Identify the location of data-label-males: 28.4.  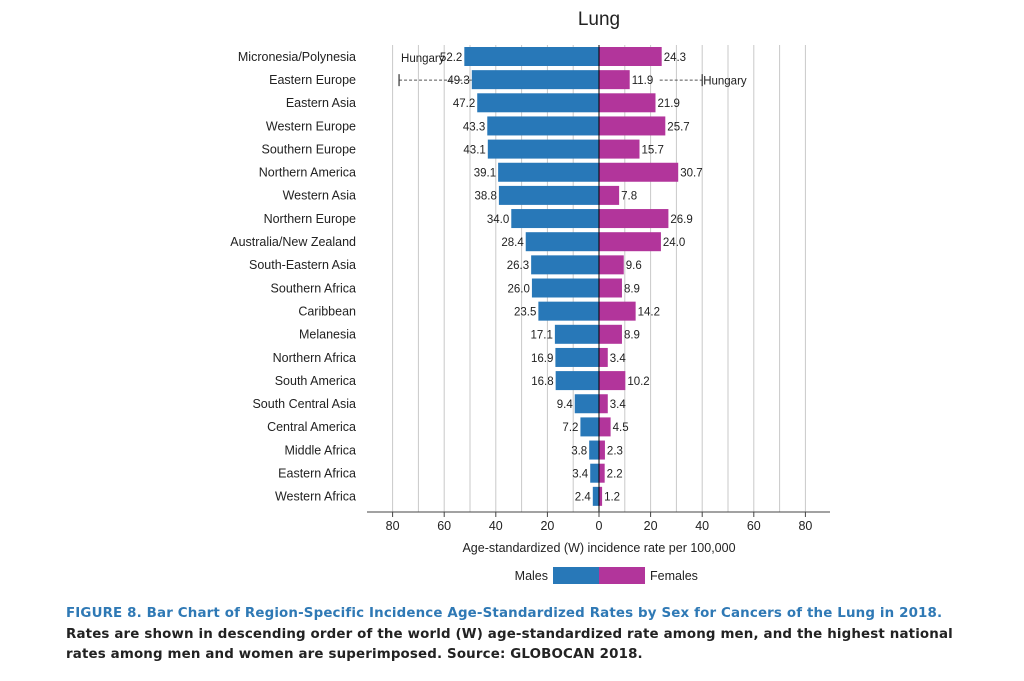
(512, 243).